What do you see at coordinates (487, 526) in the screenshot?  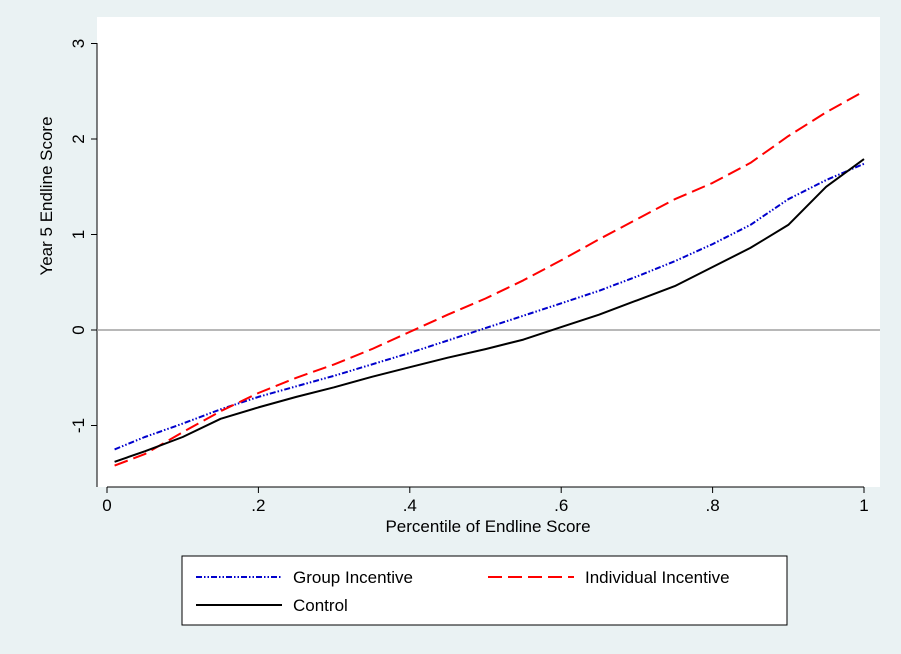 I see `x-axis-title: Percentile of Endline Score` at bounding box center [487, 526].